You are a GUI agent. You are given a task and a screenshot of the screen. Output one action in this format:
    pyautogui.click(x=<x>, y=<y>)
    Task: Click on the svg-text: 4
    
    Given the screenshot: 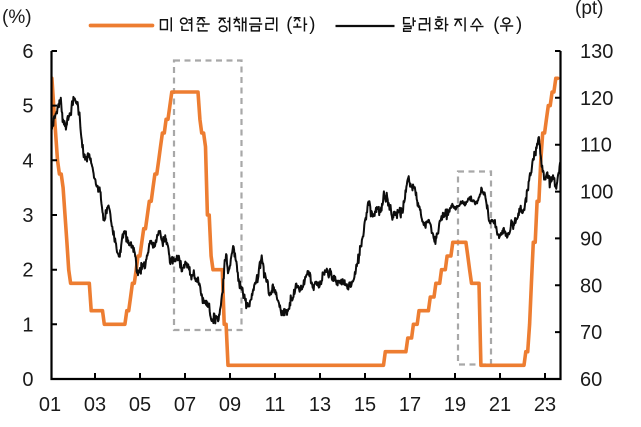 What is the action you would take?
    pyautogui.click(x=27, y=161)
    